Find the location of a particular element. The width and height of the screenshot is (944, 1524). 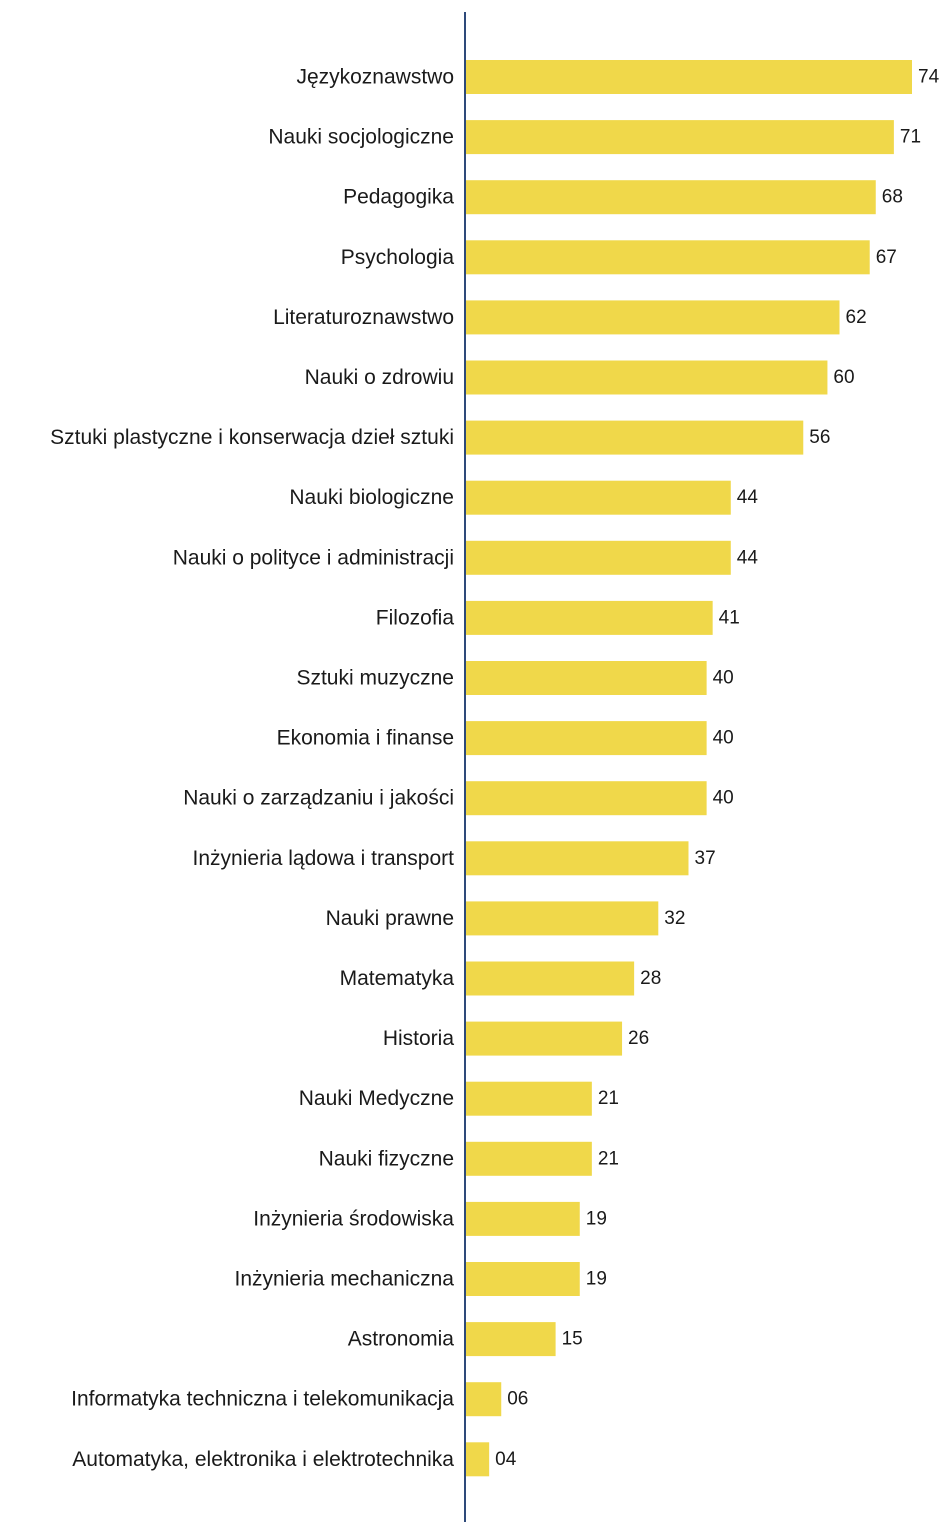

category-label: Nauki Medyczne is located at coordinates (376, 1098).